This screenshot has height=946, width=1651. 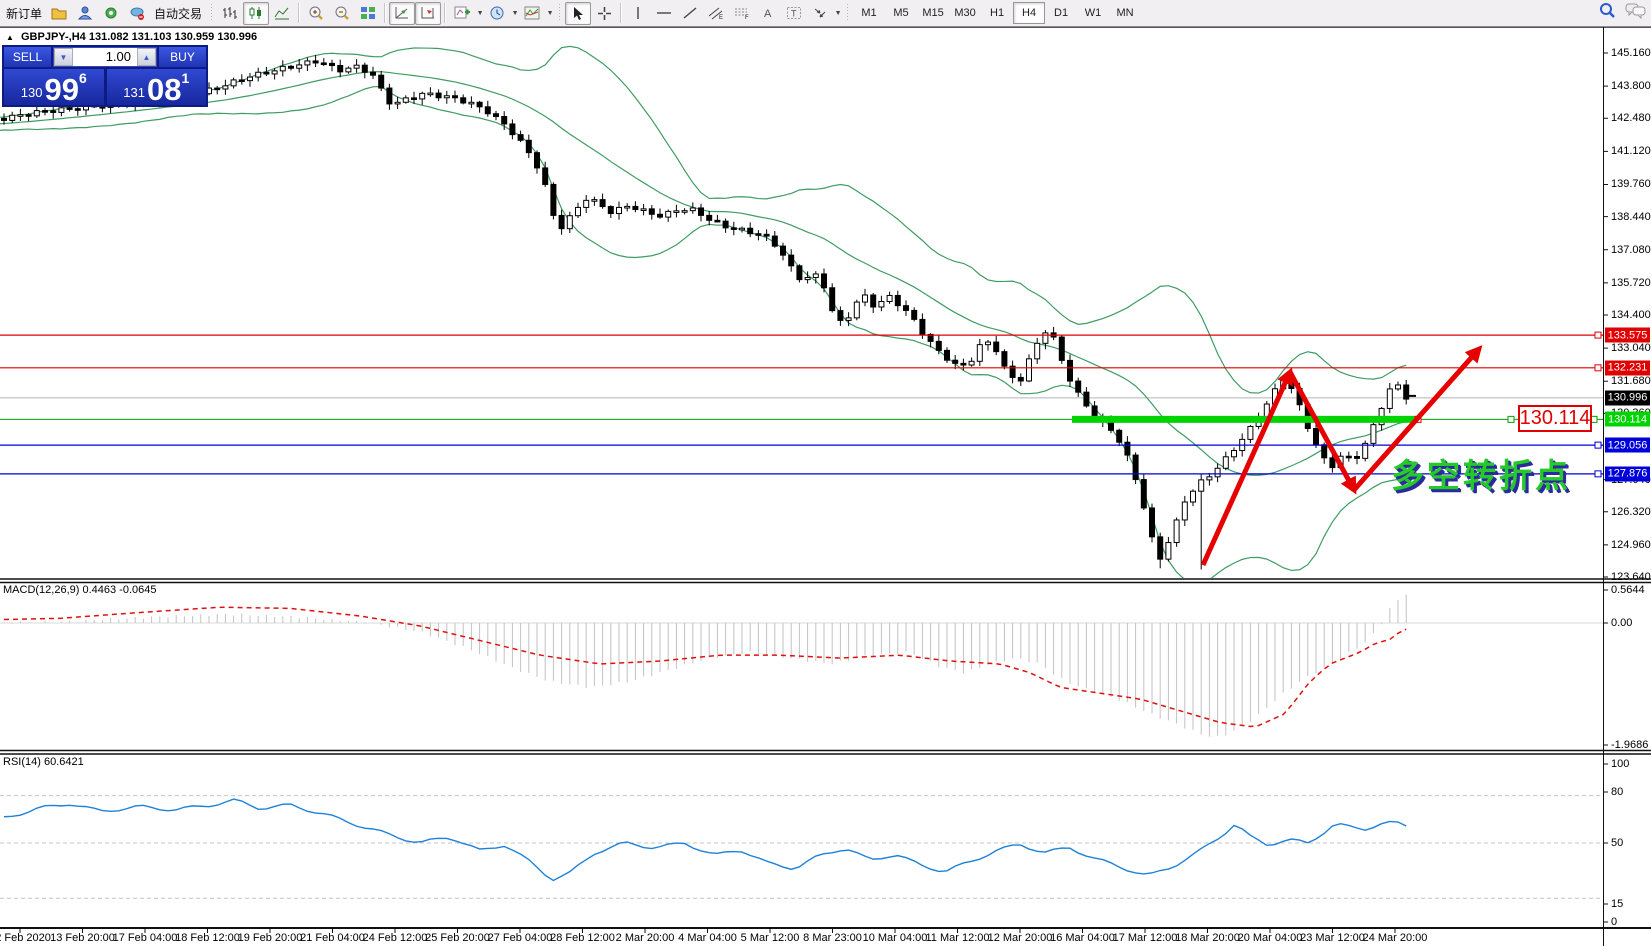 I want to click on price-tick-label: 133.040, so click(x=1631, y=348).